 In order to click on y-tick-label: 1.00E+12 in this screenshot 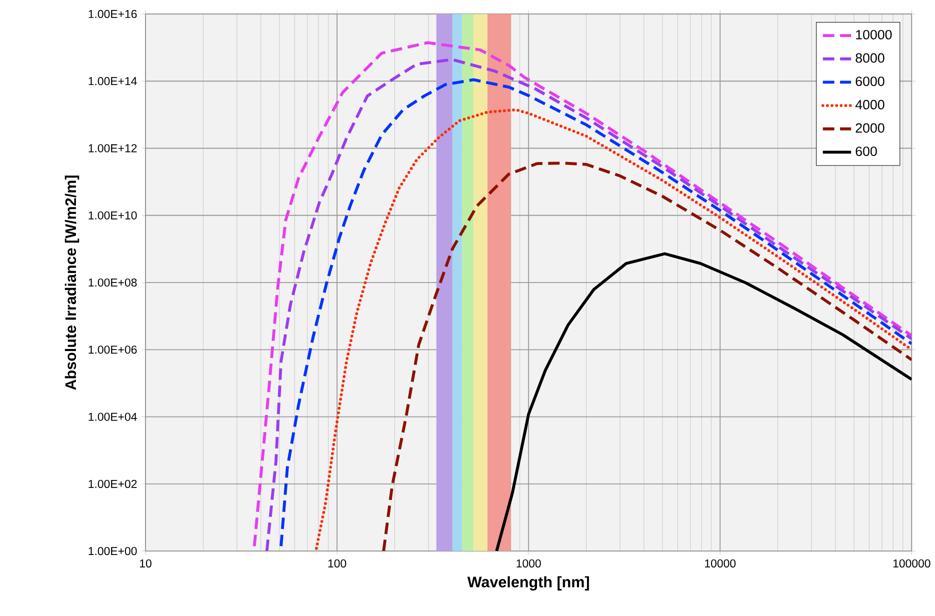, I will do `click(112, 148)`.